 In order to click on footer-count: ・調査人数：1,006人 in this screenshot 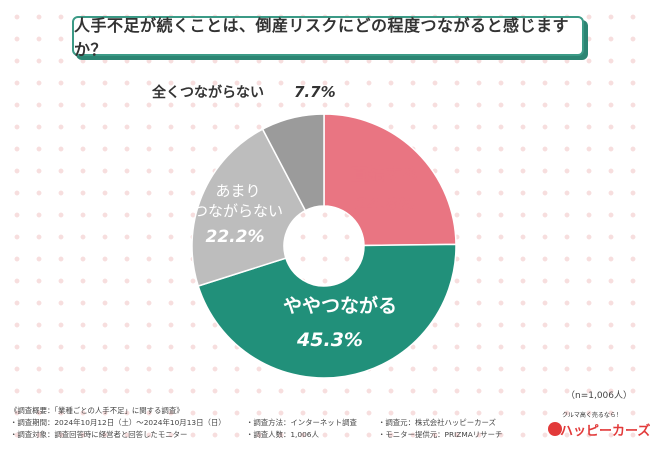, I will do `click(282, 434)`.